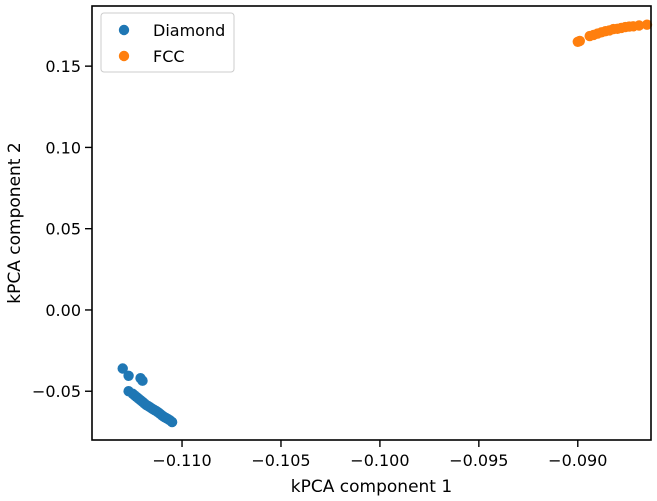 The width and height of the screenshot is (657, 501). What do you see at coordinates (577, 460) in the screenshot?
I see `x-tick-label: −0.090` at bounding box center [577, 460].